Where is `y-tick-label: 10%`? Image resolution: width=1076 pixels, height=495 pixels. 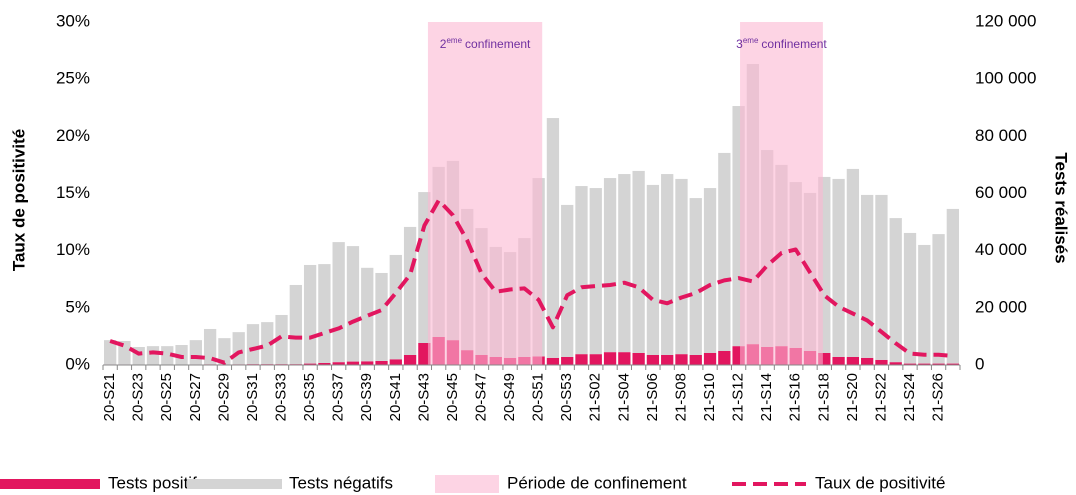
y-tick-label: 10% is located at coordinates (73, 249).